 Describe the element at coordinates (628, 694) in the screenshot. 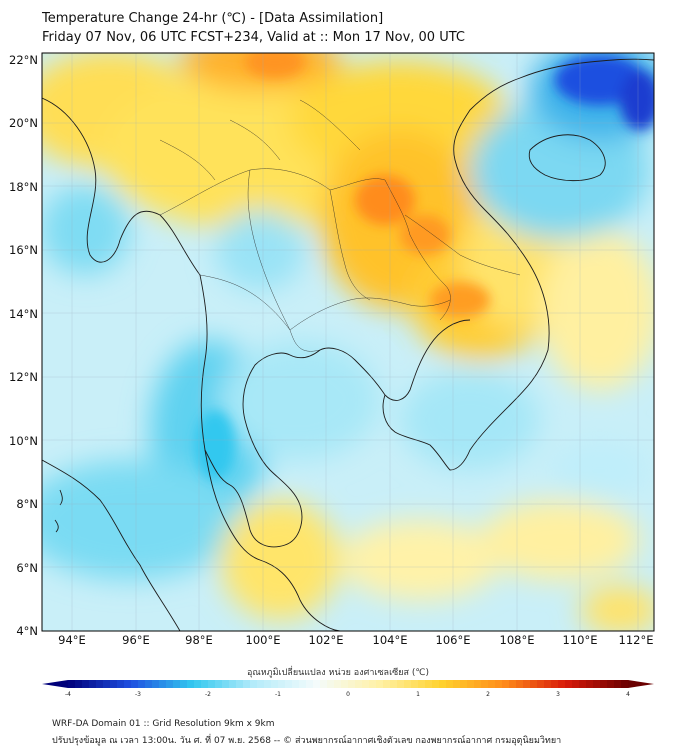

I see `colorbar-tick-label: 4` at that location.